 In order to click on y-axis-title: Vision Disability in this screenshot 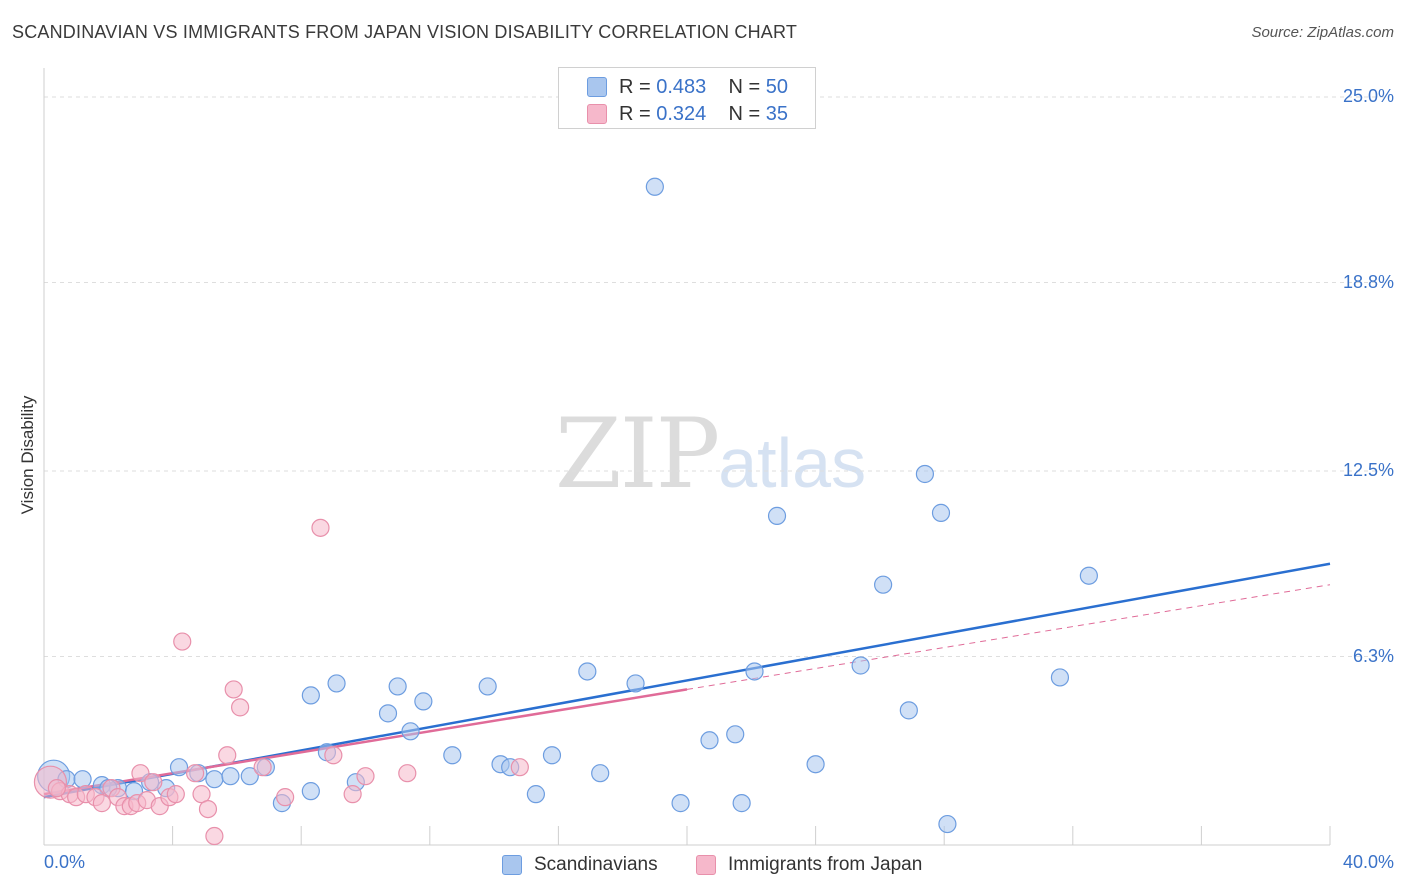, I will do `click(27, 455)`.